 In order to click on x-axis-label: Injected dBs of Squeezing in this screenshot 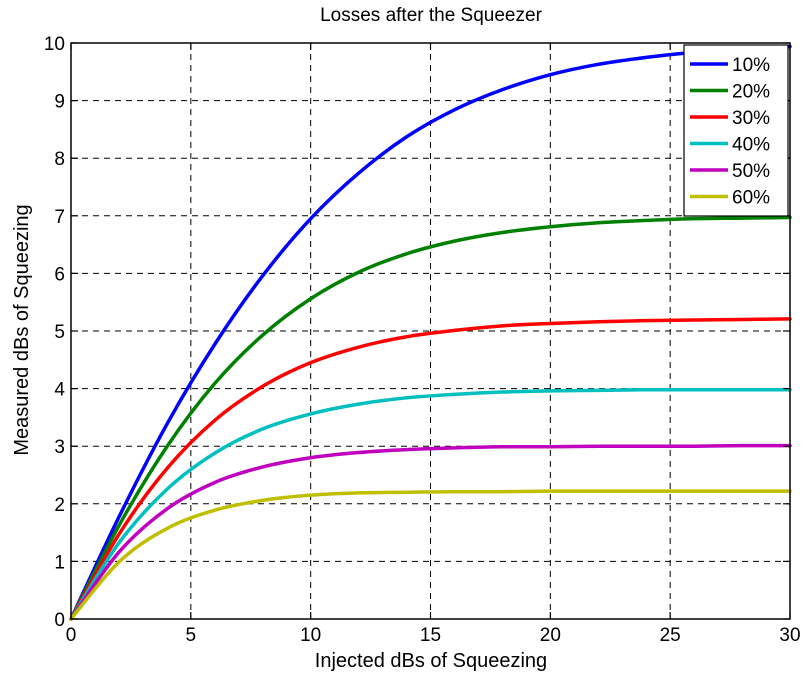, I will do `click(431, 661)`.